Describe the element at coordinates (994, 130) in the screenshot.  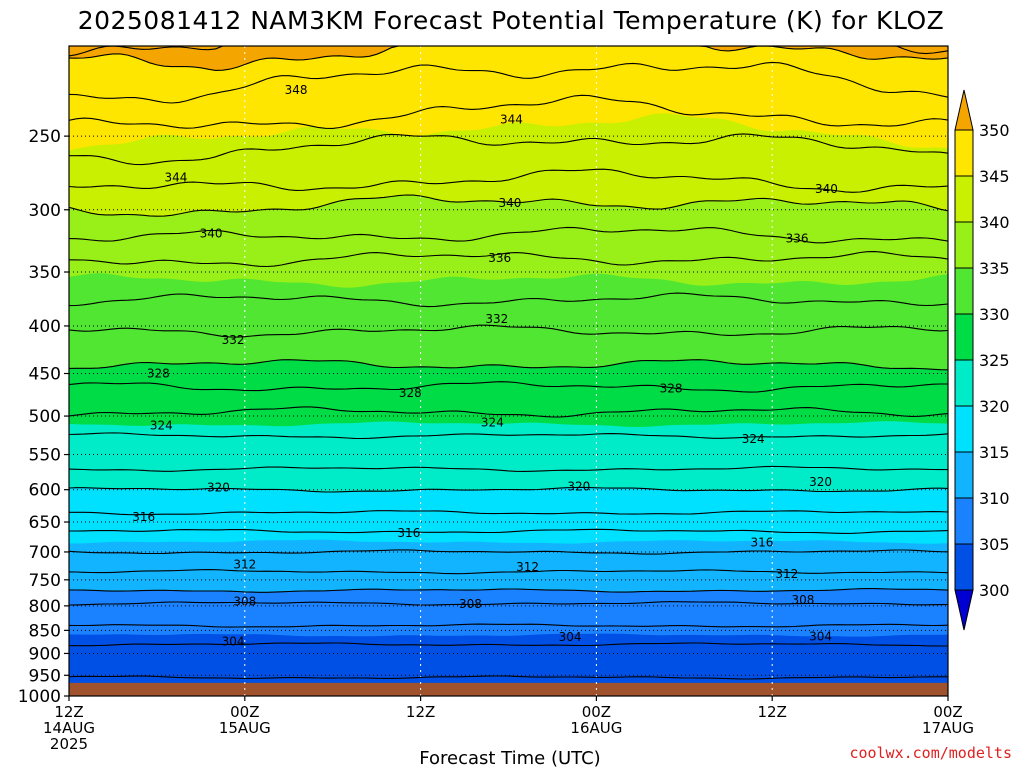
I see `colorbar-label-350: 350` at that location.